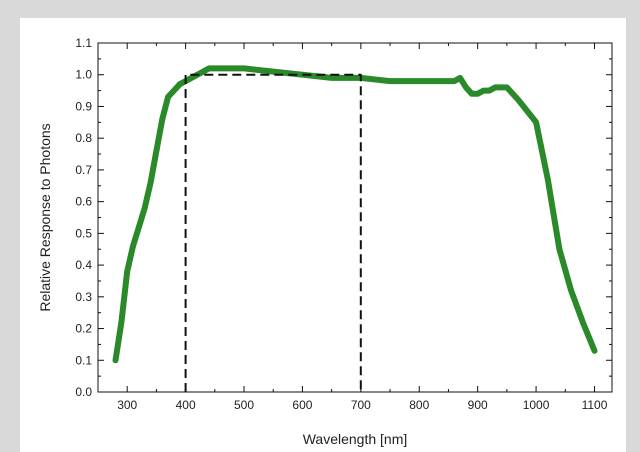 The width and height of the screenshot is (640, 452). What do you see at coordinates (478, 405) in the screenshot?
I see `x-tick-label: 900` at bounding box center [478, 405].